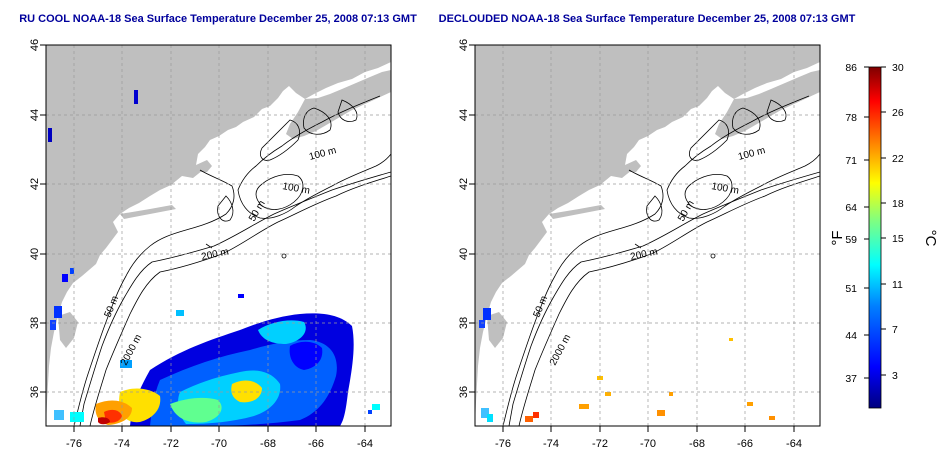  Describe the element at coordinates (851, 289) in the screenshot. I see `fahrenheit-tick-label: 51` at that location.